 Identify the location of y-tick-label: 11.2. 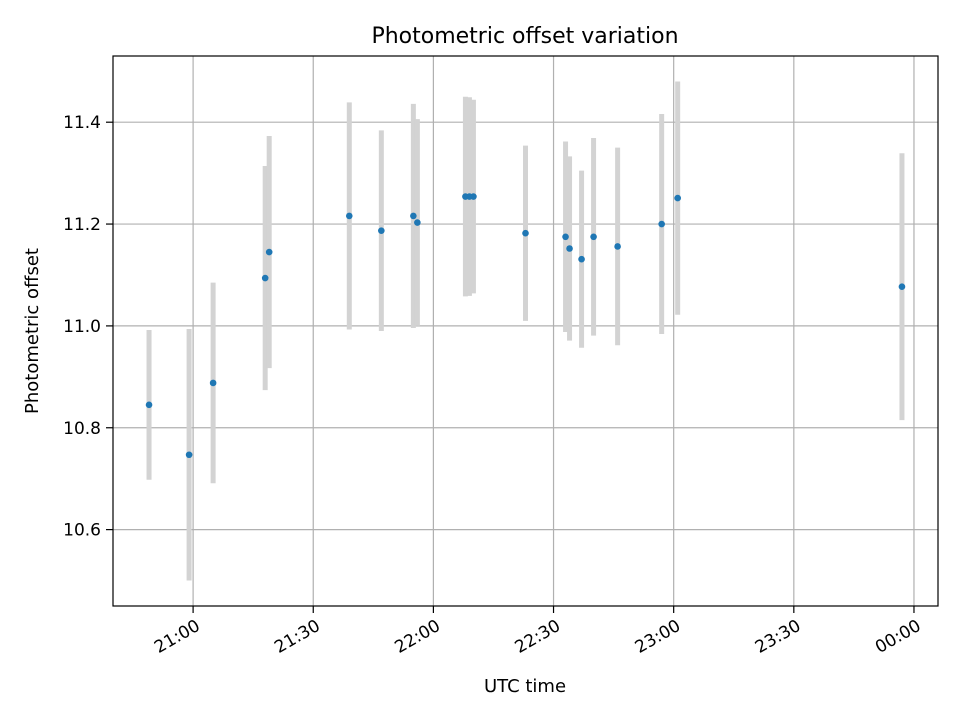
(82, 225).